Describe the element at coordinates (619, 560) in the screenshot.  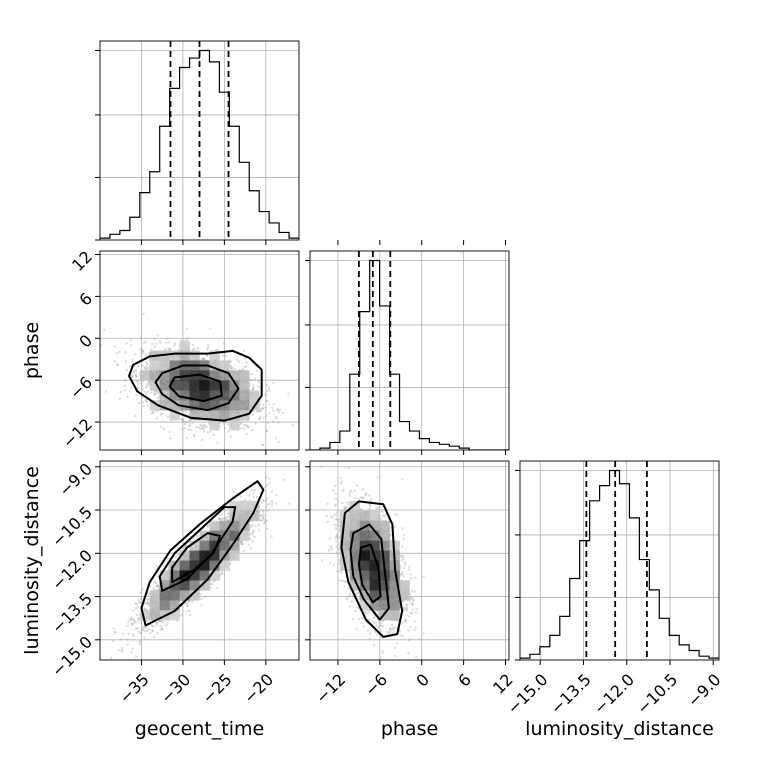
I see `histogram-frame-luminosity_distance` at that location.